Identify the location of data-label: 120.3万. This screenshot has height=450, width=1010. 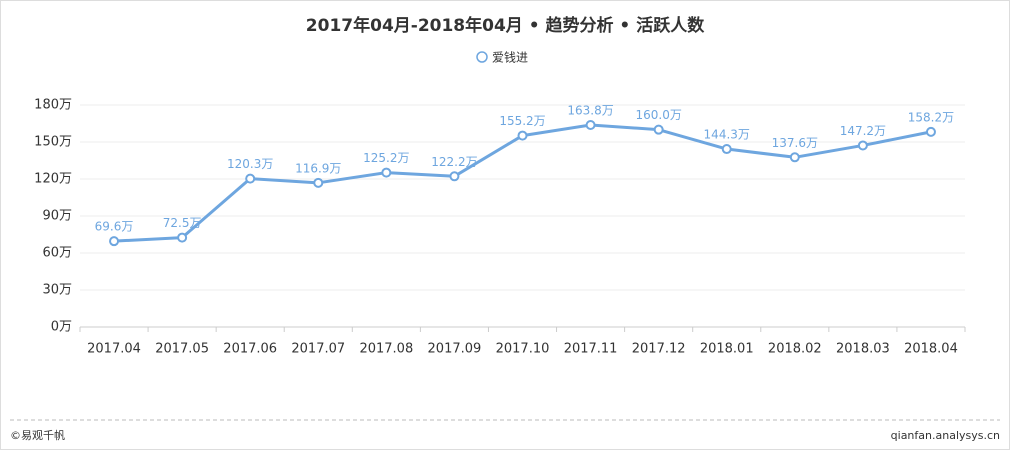
(250, 164).